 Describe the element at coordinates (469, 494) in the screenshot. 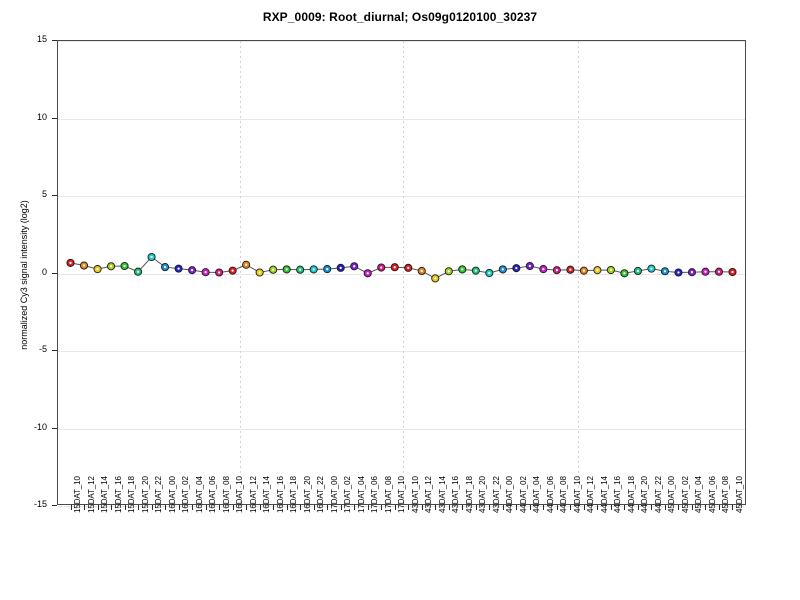

I see `x-tick-label: 43DAT_18` at that location.